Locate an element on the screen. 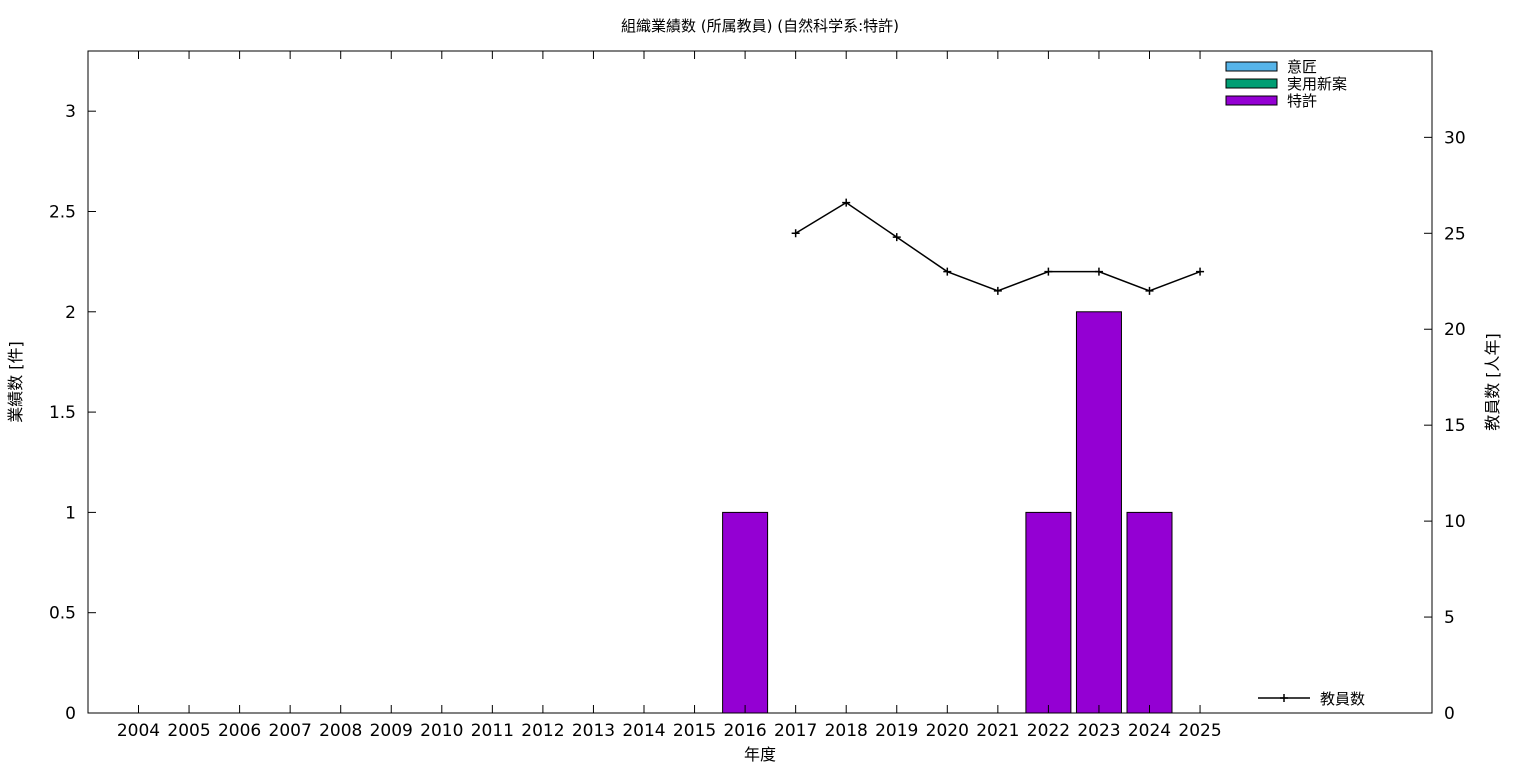  point-教員数-2022 is located at coordinates (1048, 271).